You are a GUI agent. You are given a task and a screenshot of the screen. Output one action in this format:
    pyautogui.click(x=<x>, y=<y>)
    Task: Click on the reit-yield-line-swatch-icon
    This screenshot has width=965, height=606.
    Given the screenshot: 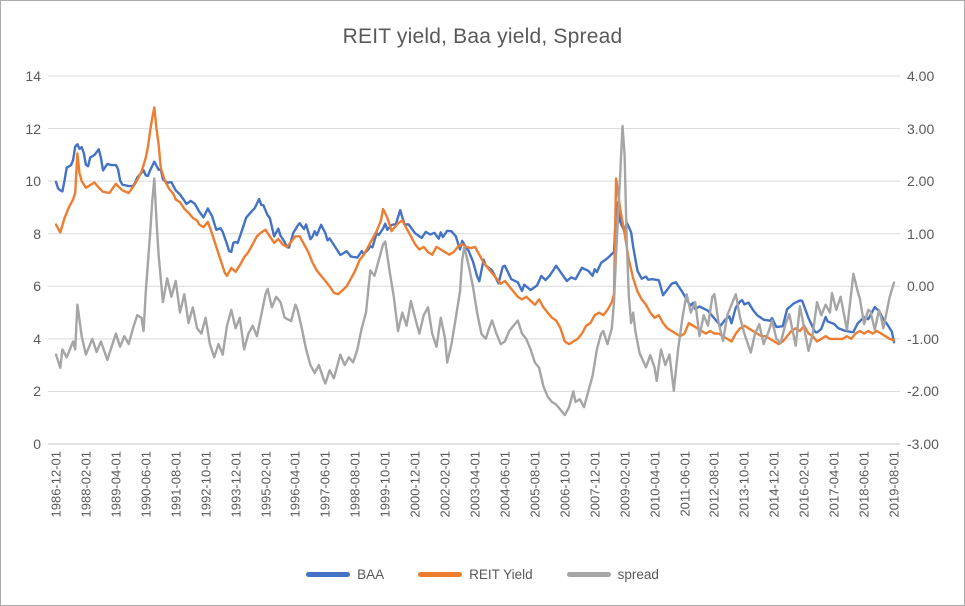 What is the action you would take?
    pyautogui.click(x=440, y=574)
    